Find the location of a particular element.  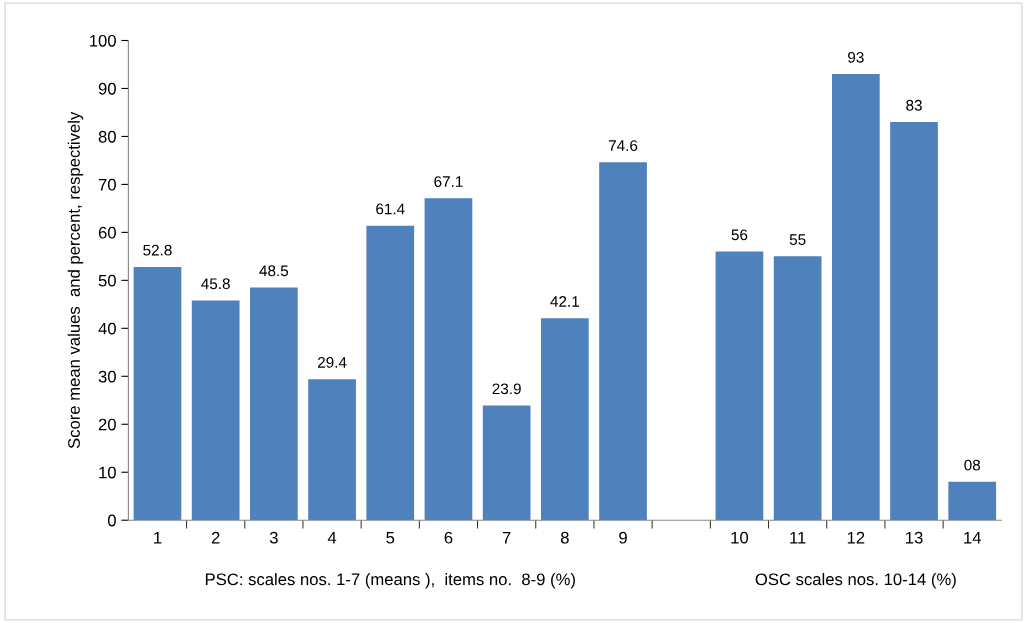

data-label: 45.8 is located at coordinates (215, 284).